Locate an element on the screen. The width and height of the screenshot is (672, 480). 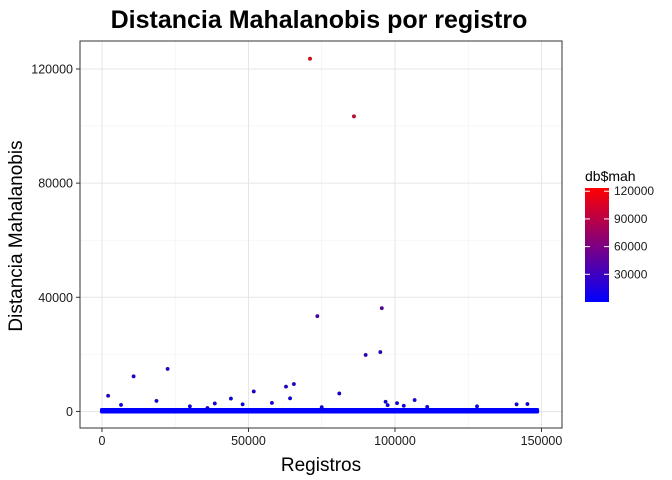
colorbar-tick-label: 30000 is located at coordinates (631, 274).